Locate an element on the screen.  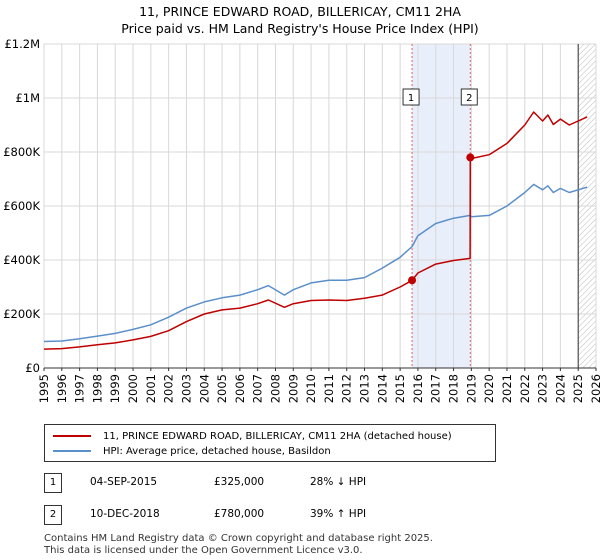
x-tick-label: 1997 is located at coordinates (80, 388).